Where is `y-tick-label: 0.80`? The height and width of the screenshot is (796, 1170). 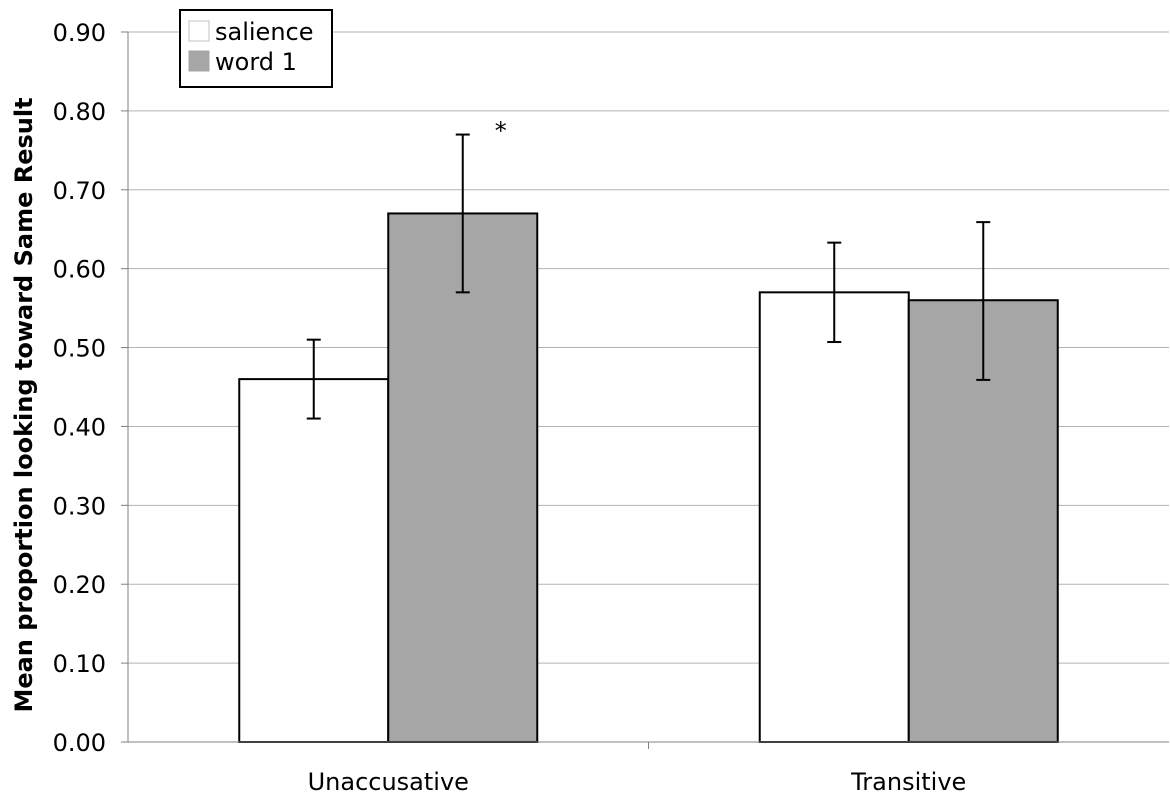
y-tick-label: 0.80 is located at coordinates (79, 112).